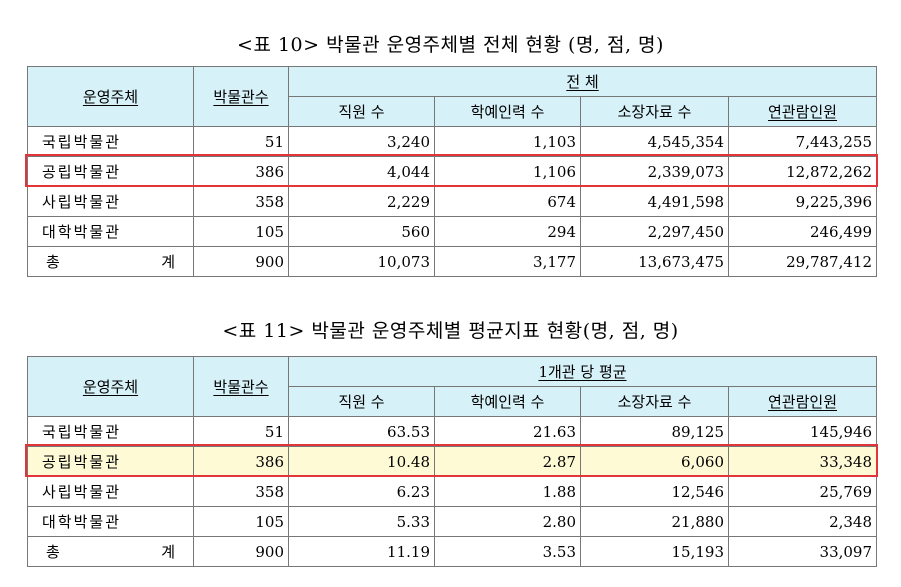 The height and width of the screenshot is (587, 901). Describe the element at coordinates (582, 81) in the screenshot. I see `table10-group-header: 전 체` at that location.